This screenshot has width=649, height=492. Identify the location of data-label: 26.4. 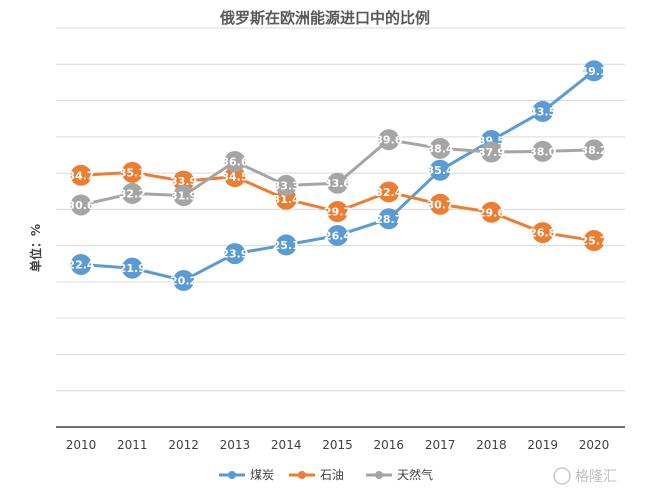
(337, 235).